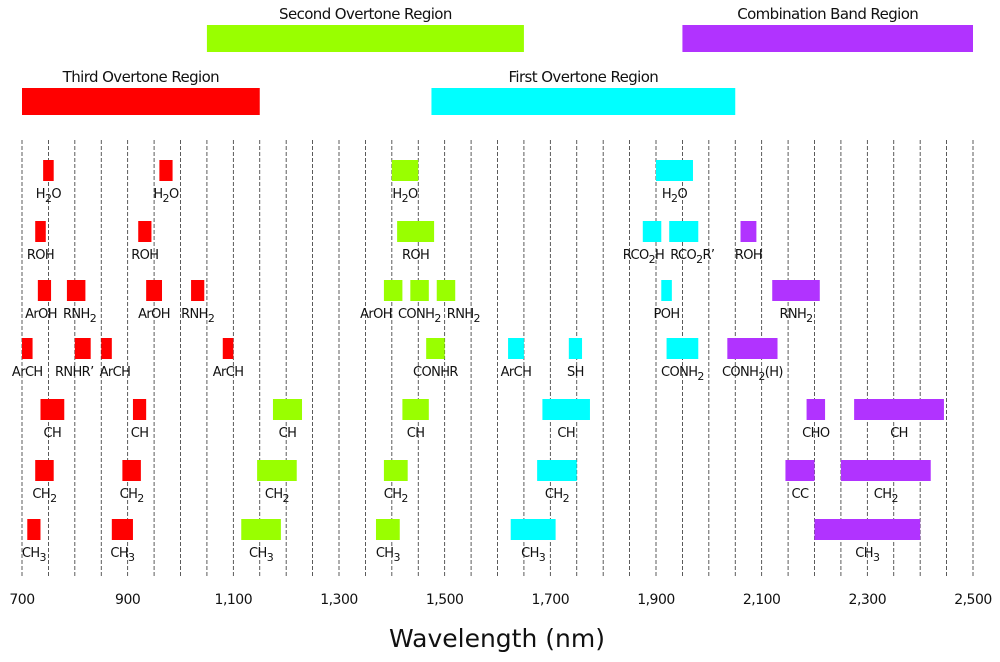 The image size is (1000, 662). Describe the element at coordinates (656, 600) in the screenshot. I see `x-tick-label: 1,900` at that location.